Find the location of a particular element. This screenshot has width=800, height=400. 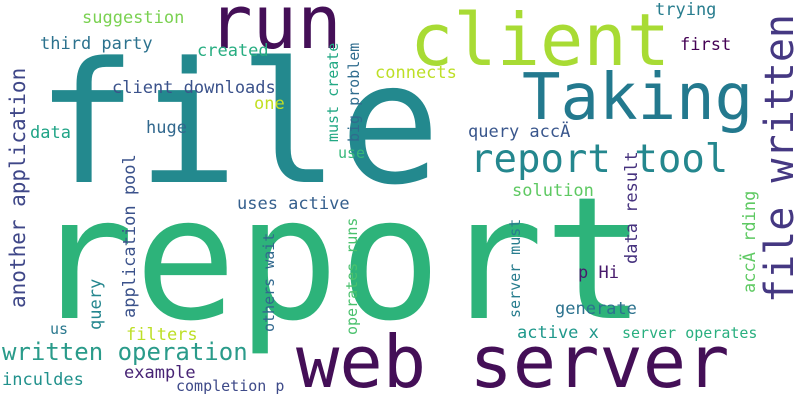

word-taking: Taking is located at coordinates (638, 98).